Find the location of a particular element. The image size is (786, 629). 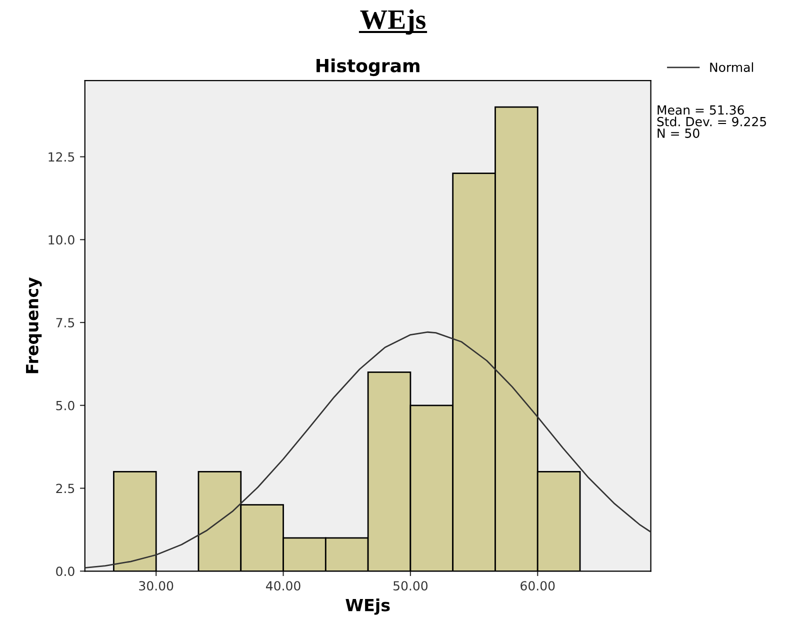

y-axis-title: Frequency is located at coordinates (34, 325).